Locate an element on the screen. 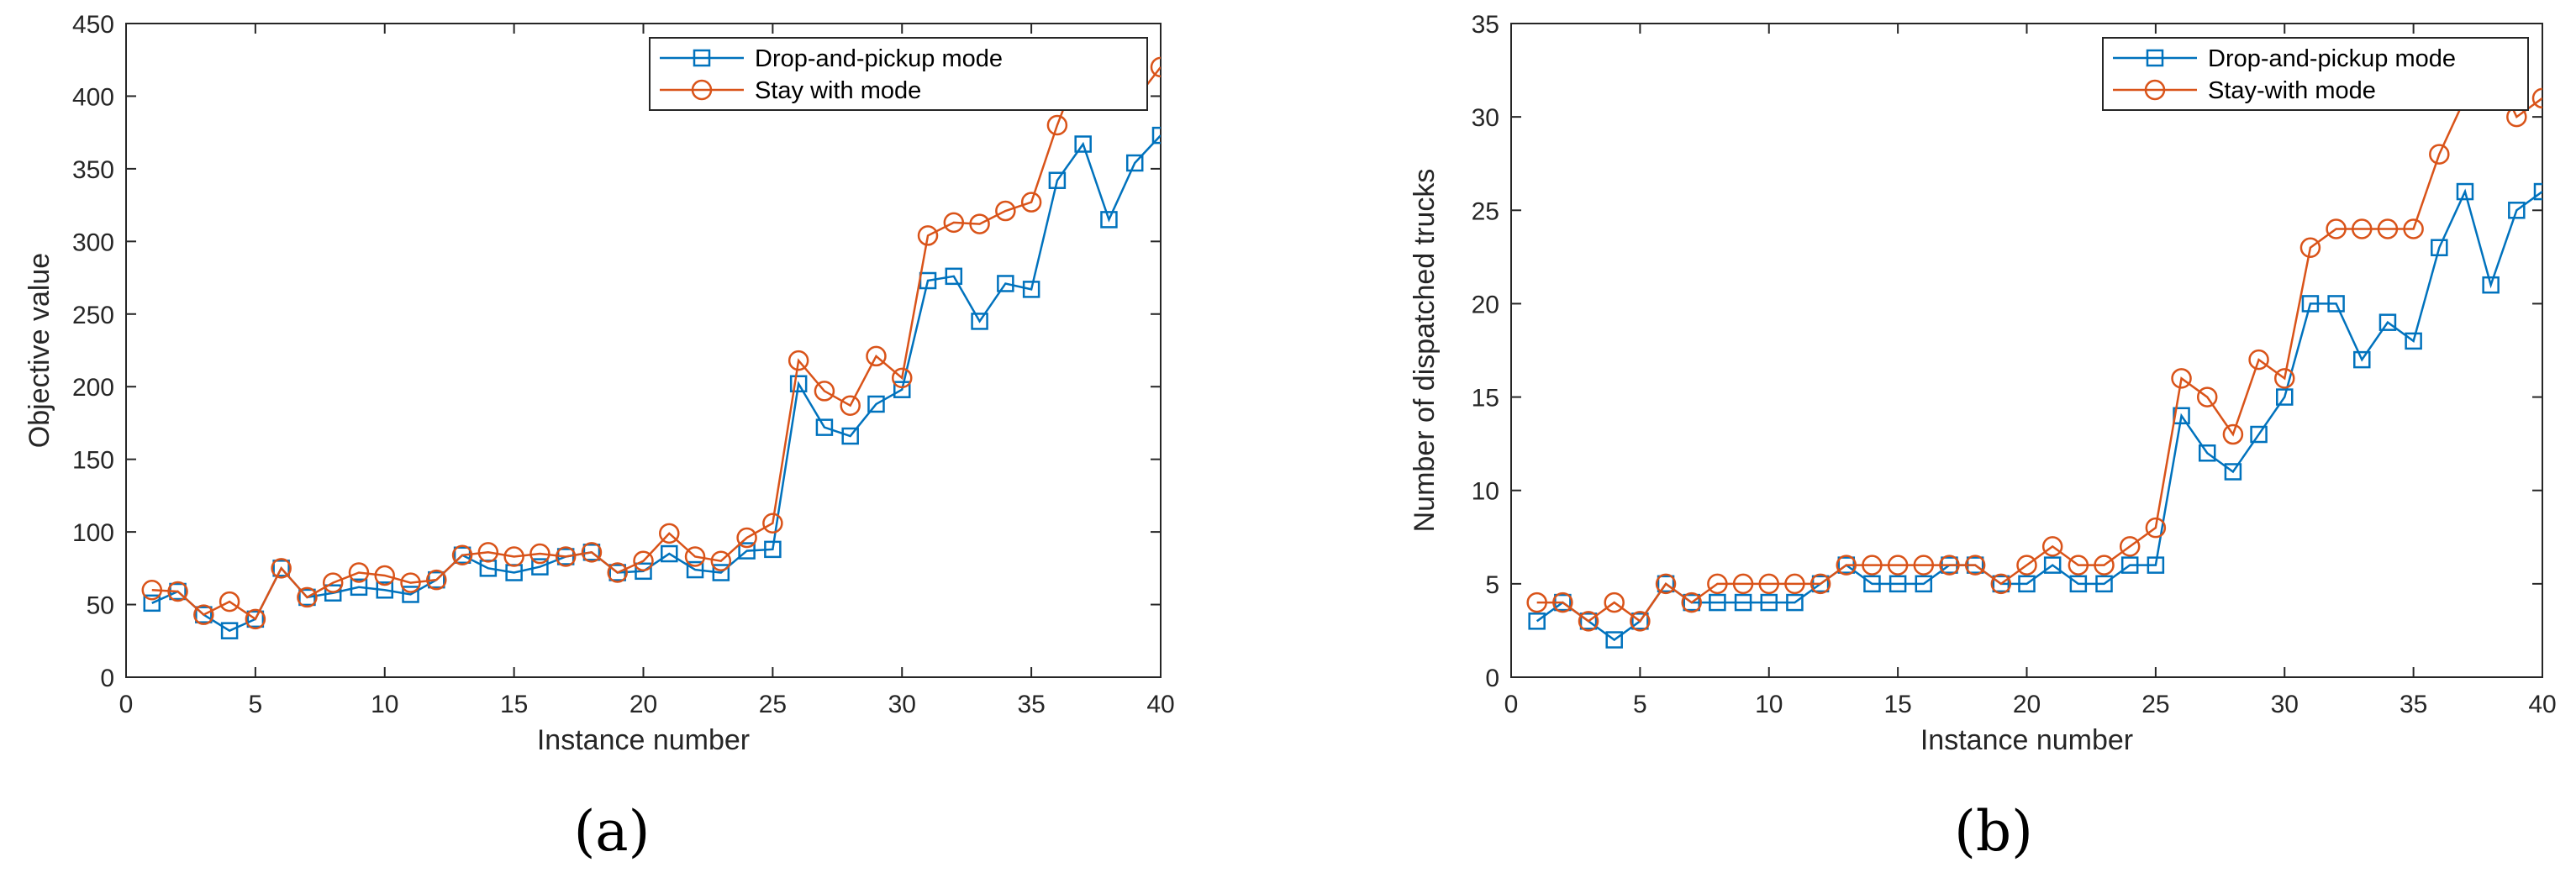 The width and height of the screenshot is (2576, 878). y-tick-label: 25 is located at coordinates (1485, 211).